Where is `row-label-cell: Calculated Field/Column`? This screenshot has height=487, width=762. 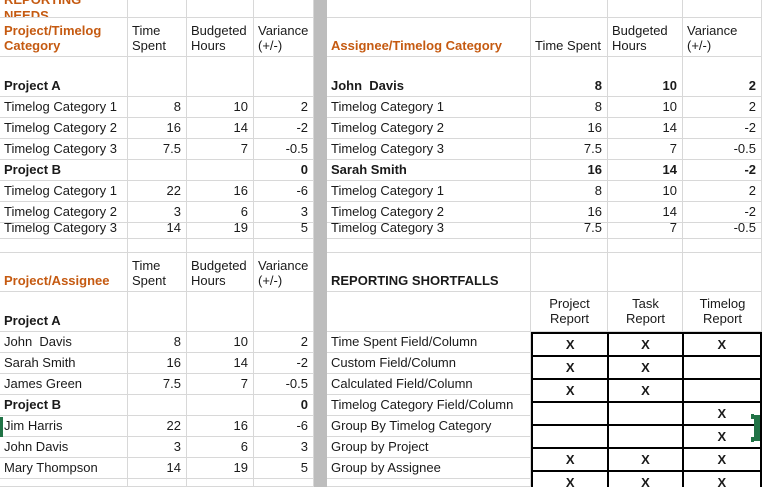
row-label-cell: Calculated Field/Column is located at coordinates (429, 384).